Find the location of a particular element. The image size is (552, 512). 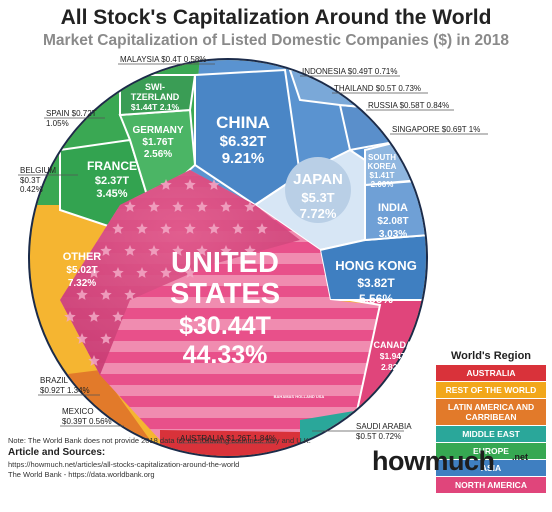

cell-australia is located at coordinates (230, 443).